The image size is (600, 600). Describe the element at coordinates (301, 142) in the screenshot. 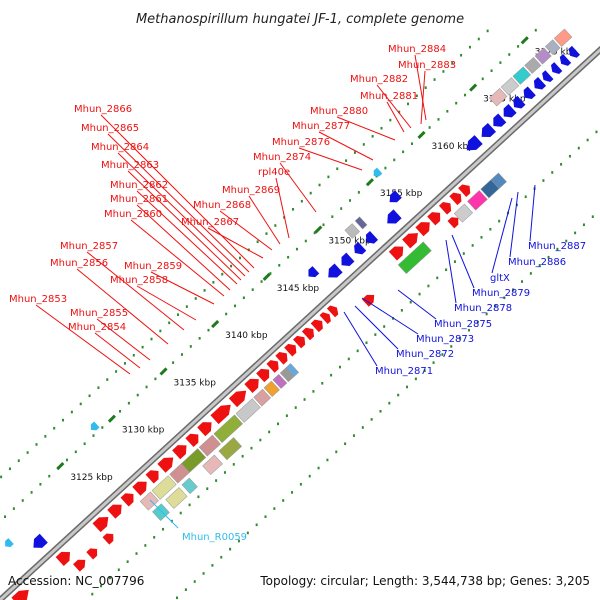

I see `gene-label-Mhun_2876: Mhun_2876` at that location.